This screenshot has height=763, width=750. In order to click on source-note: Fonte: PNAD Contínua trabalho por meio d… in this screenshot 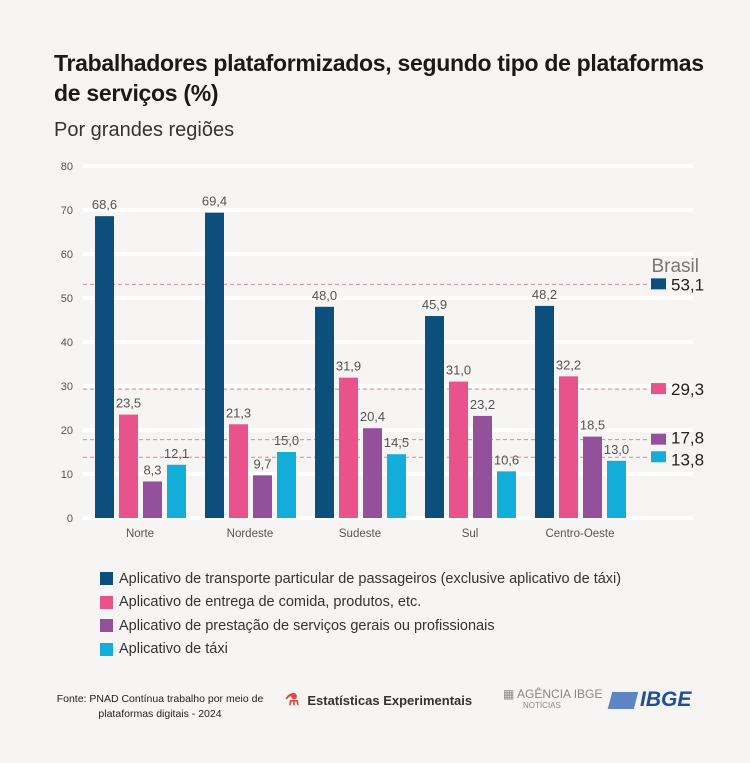, I will do `click(160, 706)`.